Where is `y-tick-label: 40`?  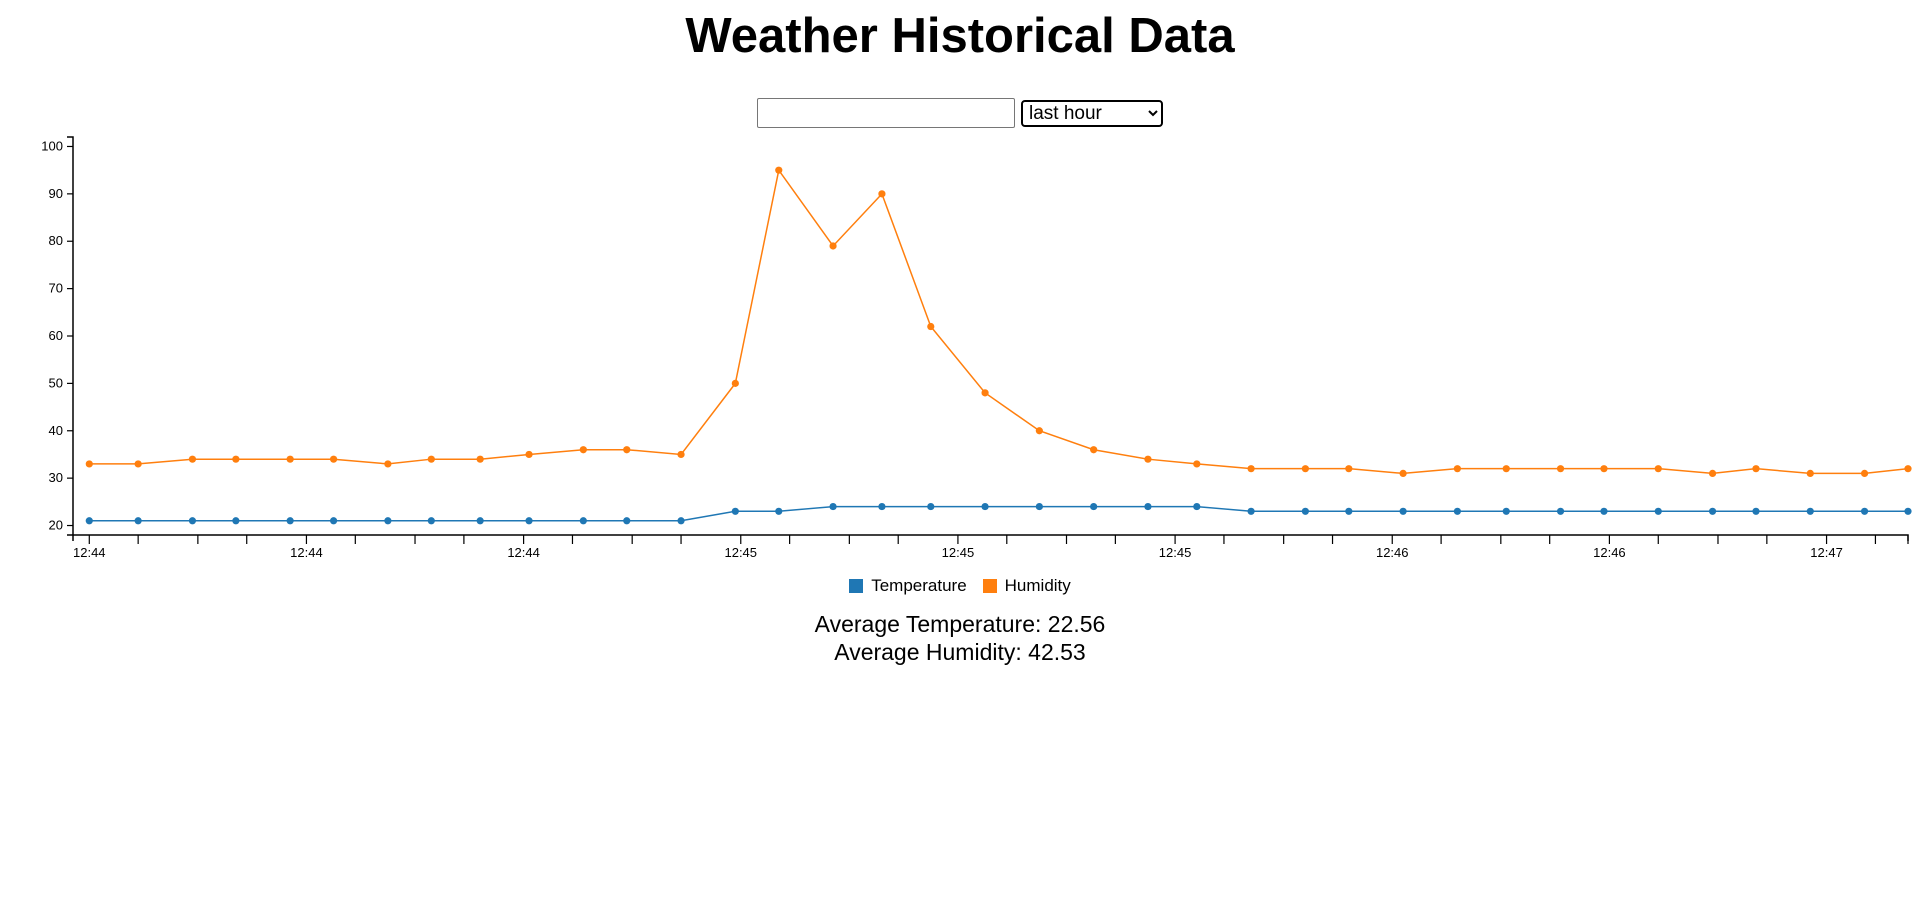
y-tick-label: 40 is located at coordinates (56, 430).